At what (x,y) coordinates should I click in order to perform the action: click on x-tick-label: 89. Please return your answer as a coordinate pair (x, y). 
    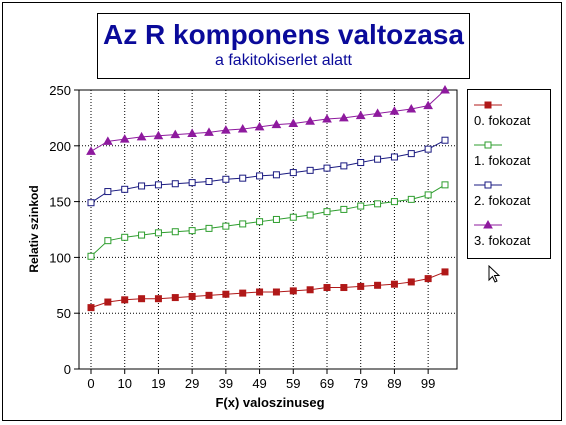
    Looking at the image, I should click on (394, 383).